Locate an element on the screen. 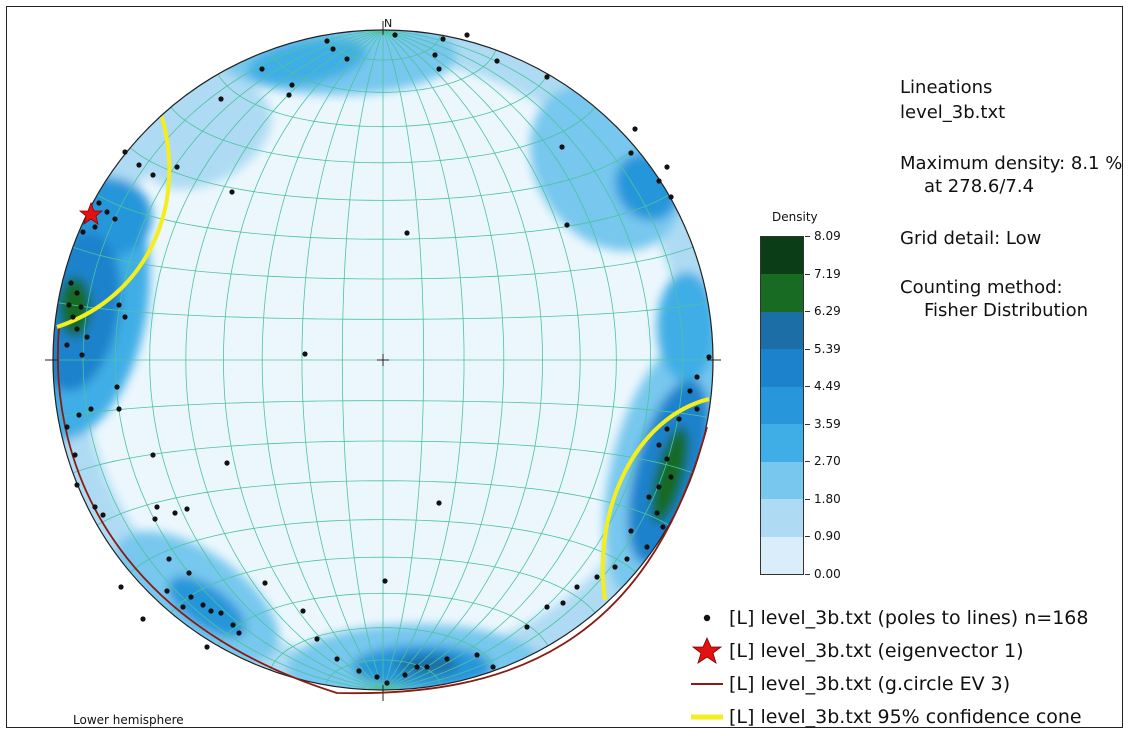  colorbar-tick-label: 5.39 is located at coordinates (827, 348).